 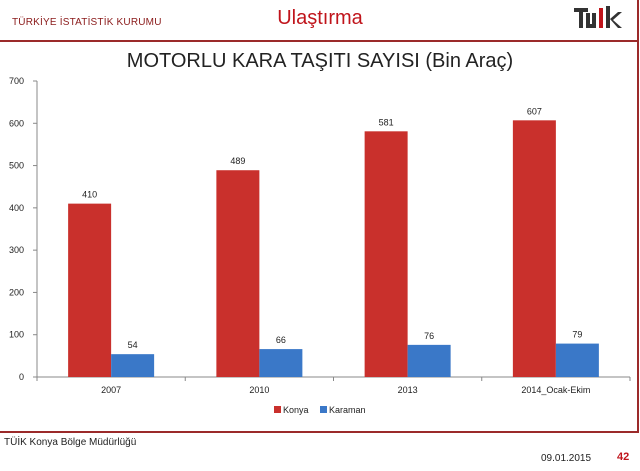 I want to click on section-title: Ulaştırma, so click(x=320, y=18).